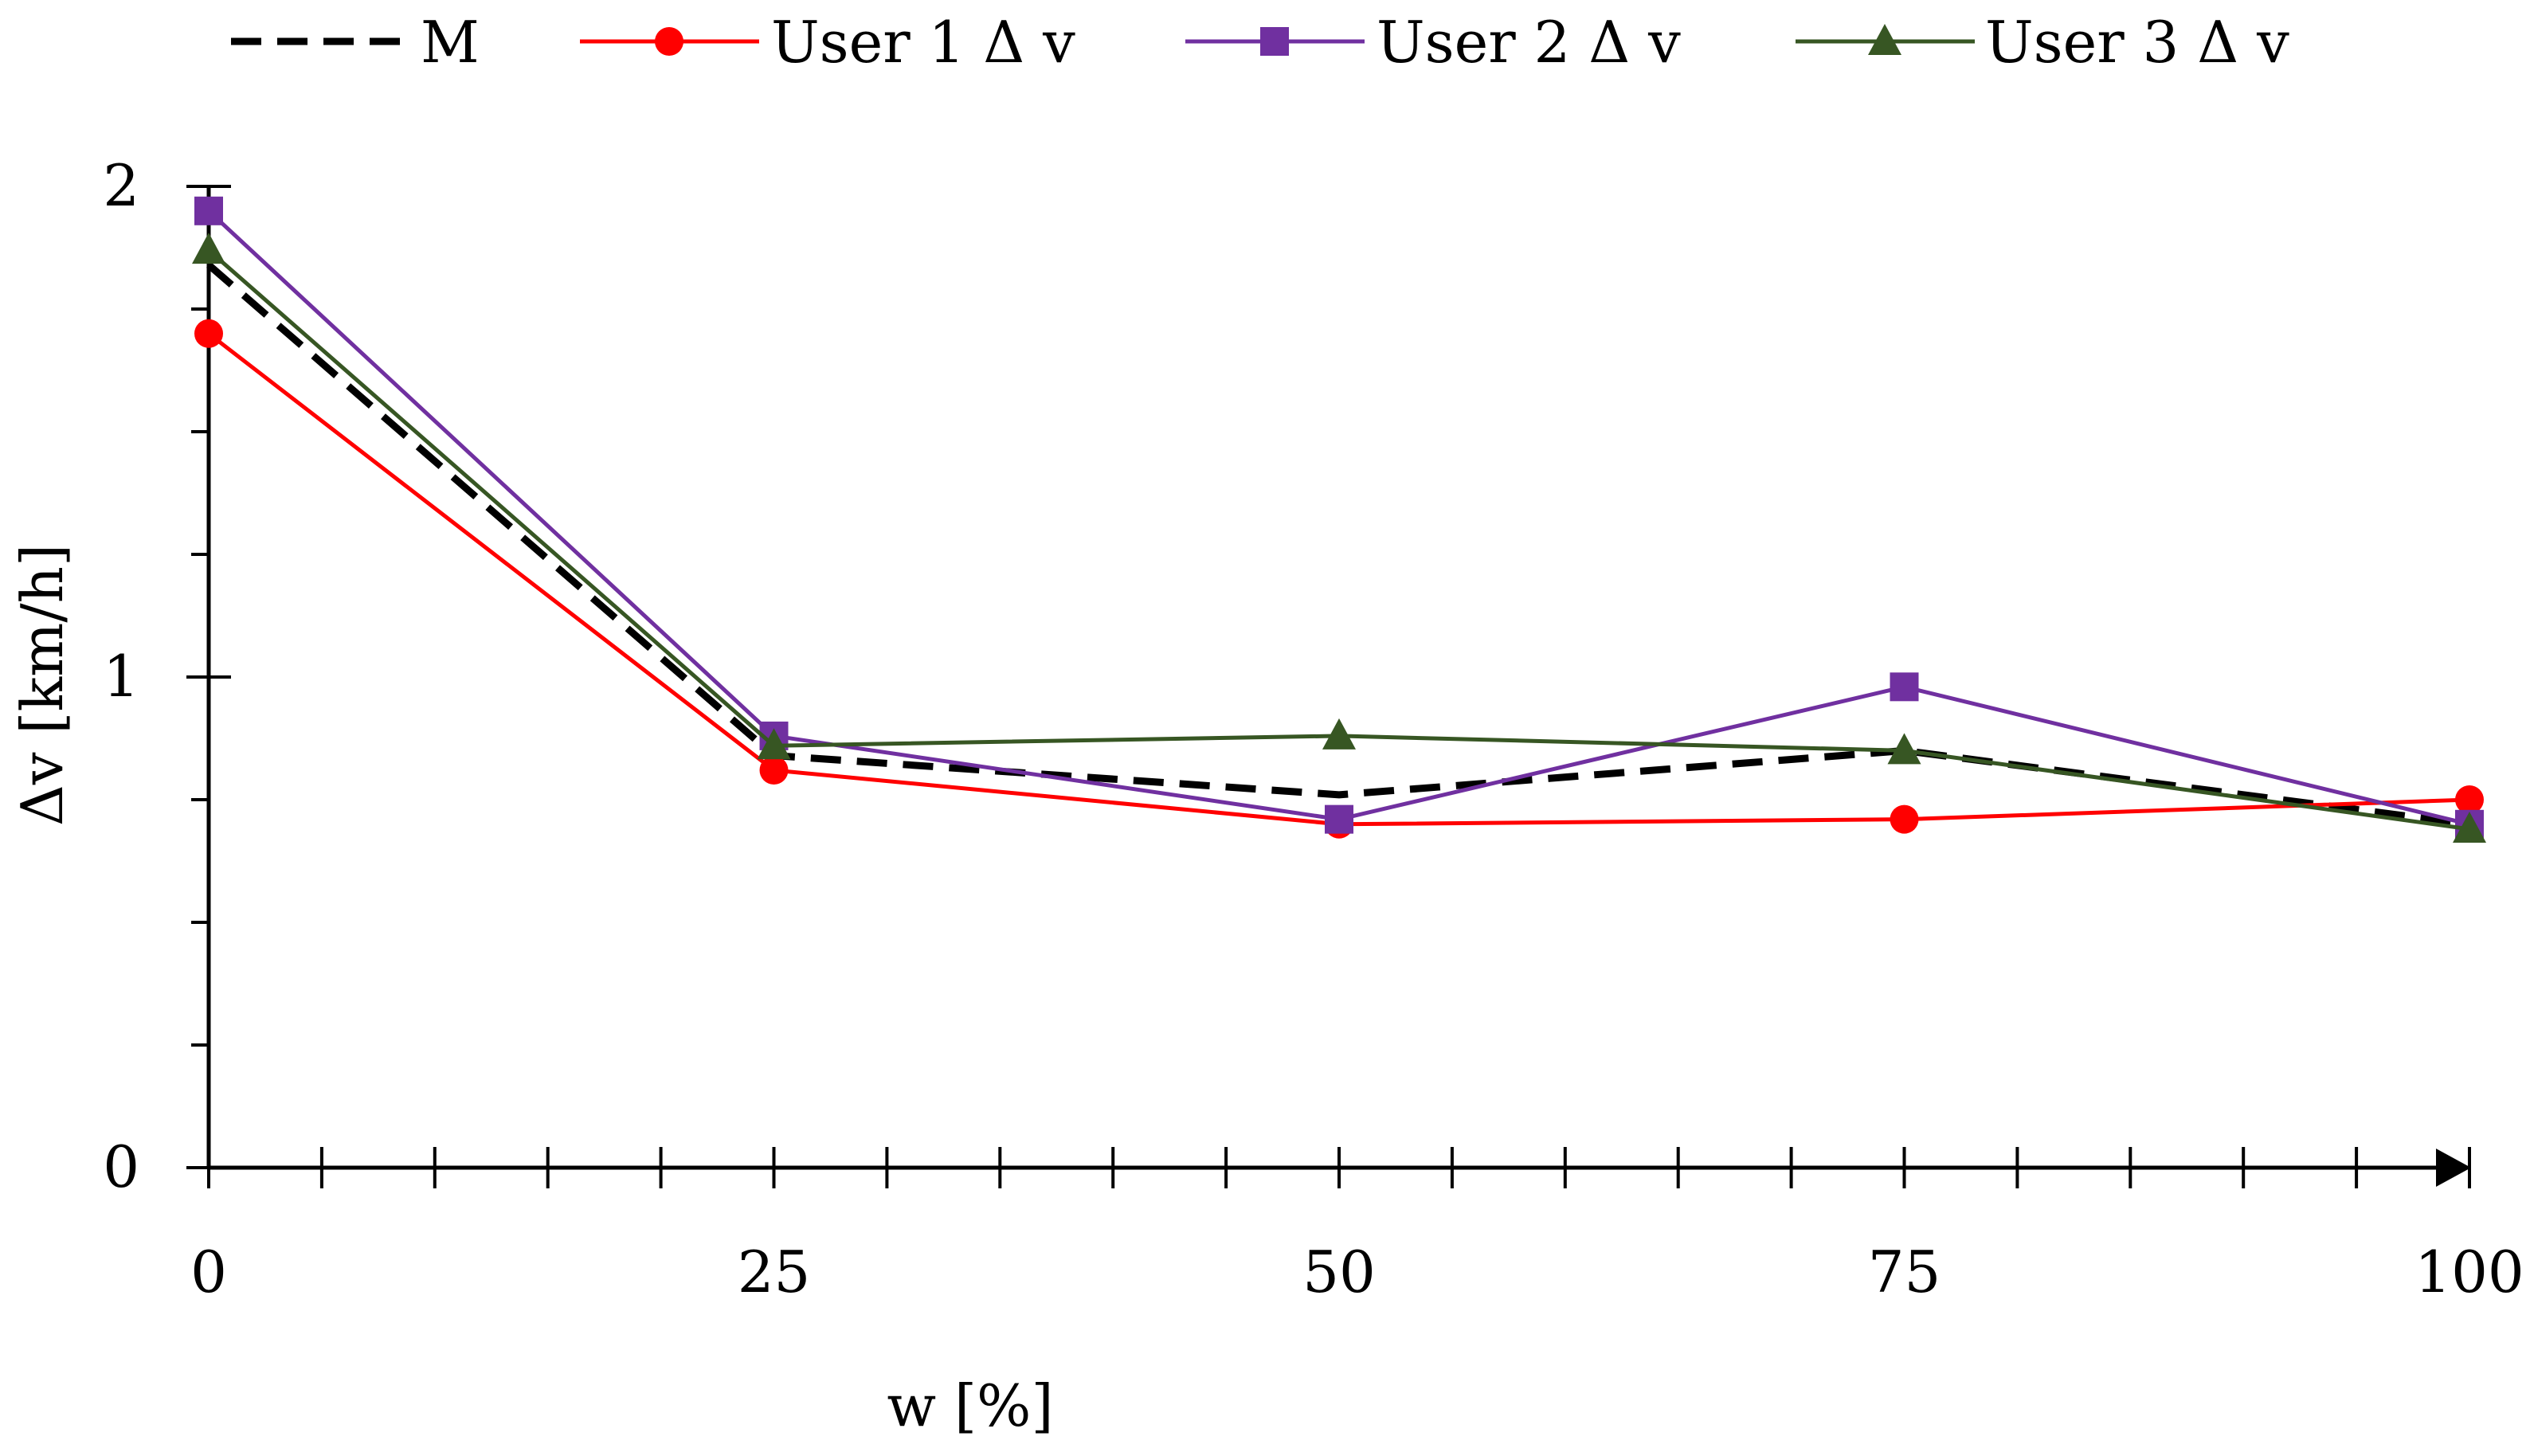 The height and width of the screenshot is (1456, 2530). What do you see at coordinates (451, 42) in the screenshot?
I see `legend-label: M` at bounding box center [451, 42].